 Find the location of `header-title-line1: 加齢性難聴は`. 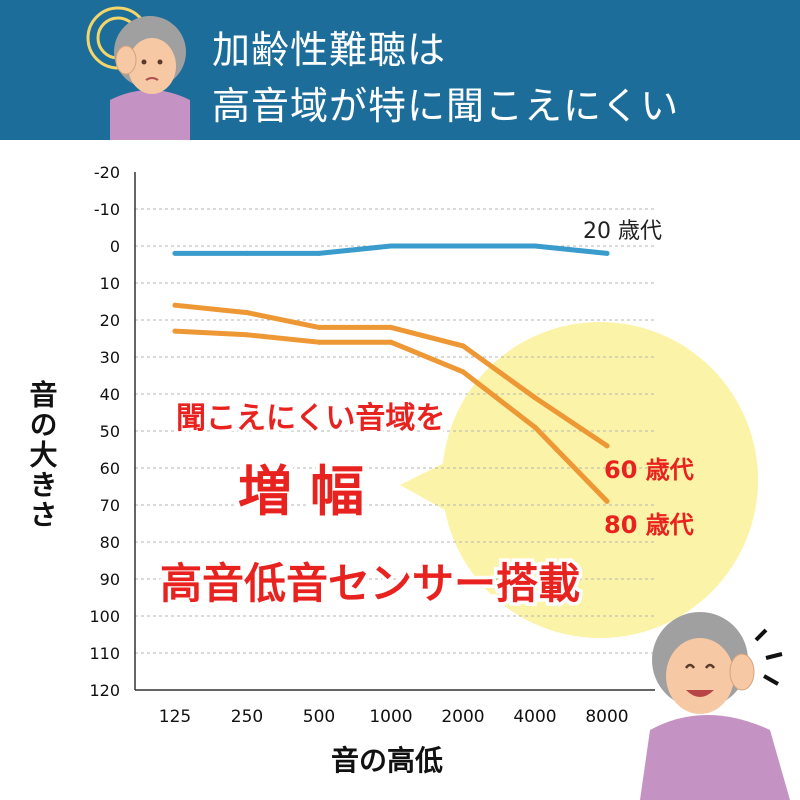

header-title-line1: 加齢性難聴は is located at coordinates (329, 50).